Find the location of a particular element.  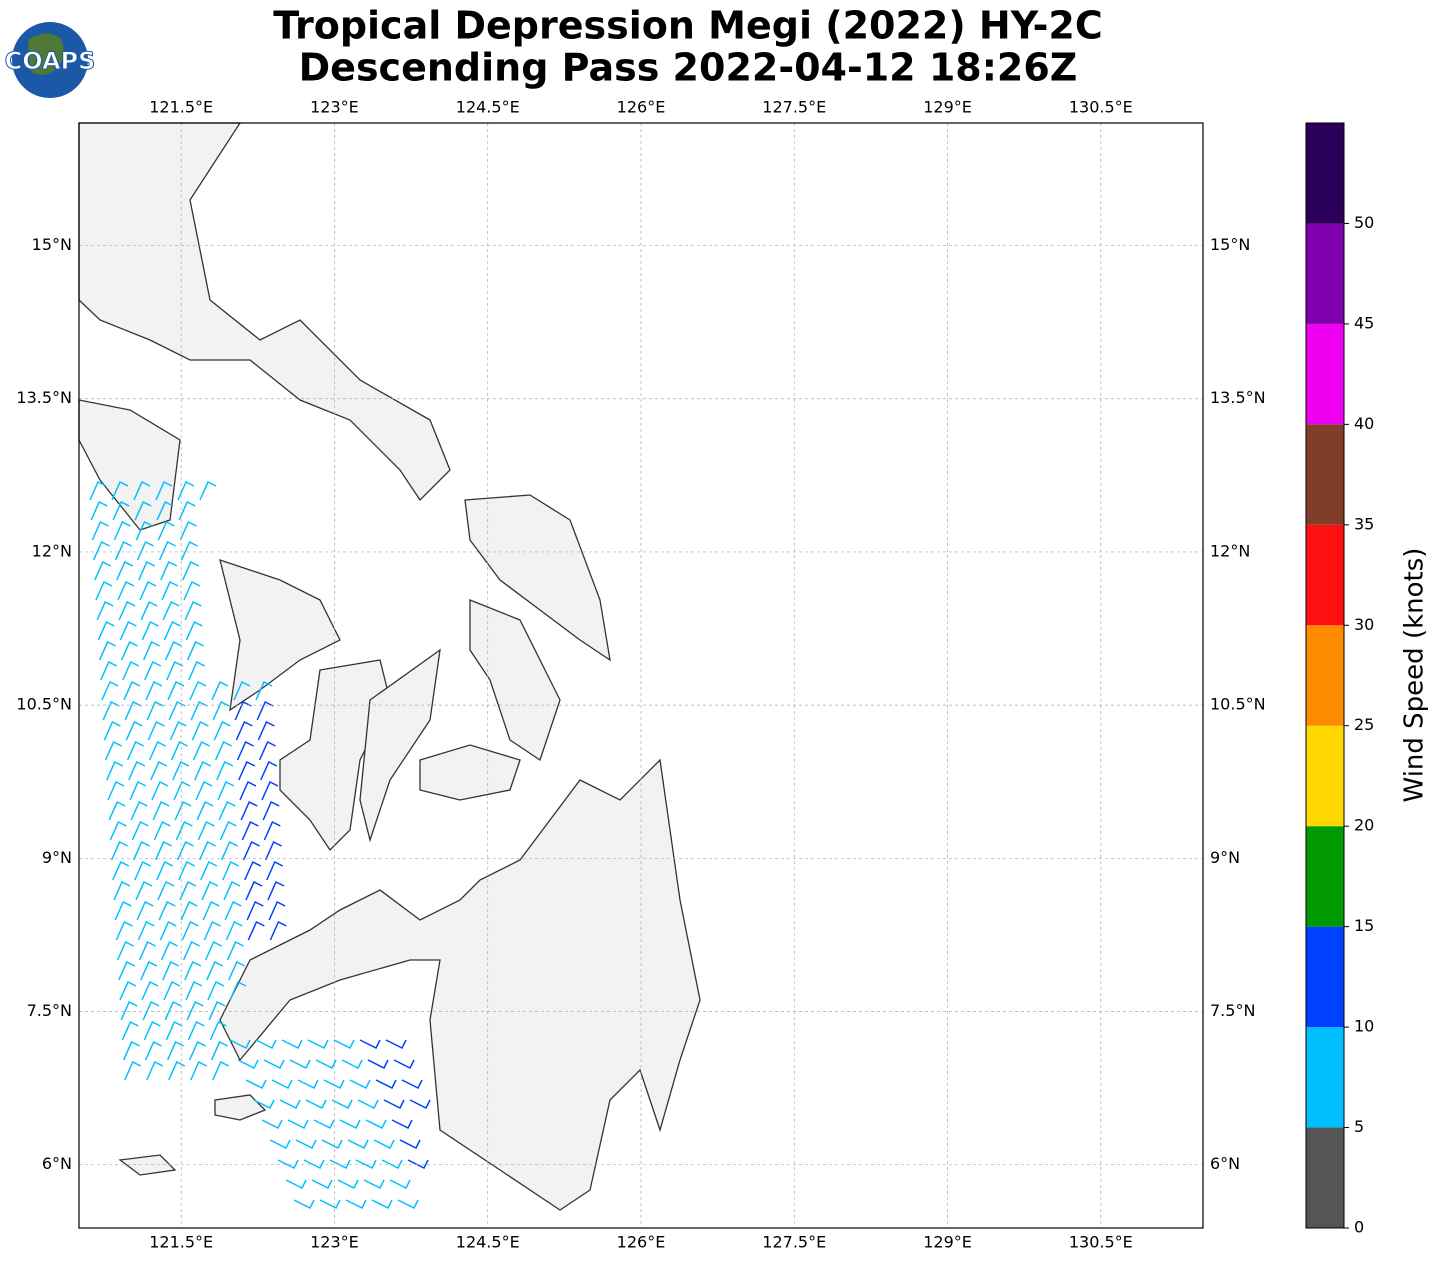

lon-tick-label: 127.5°E is located at coordinates (794, 1242).